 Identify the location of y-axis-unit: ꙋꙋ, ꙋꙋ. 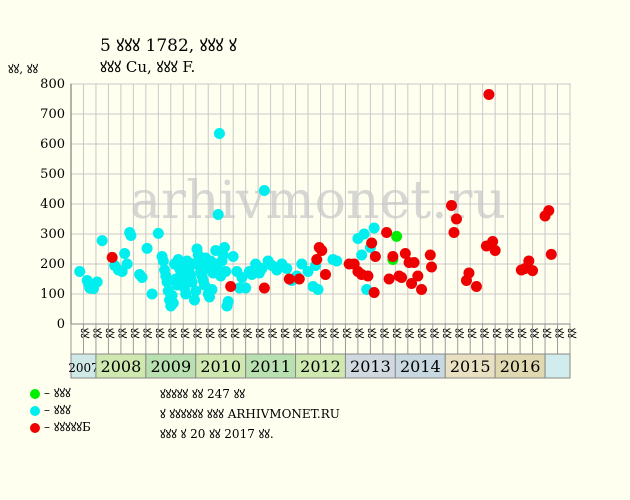
(23, 69).